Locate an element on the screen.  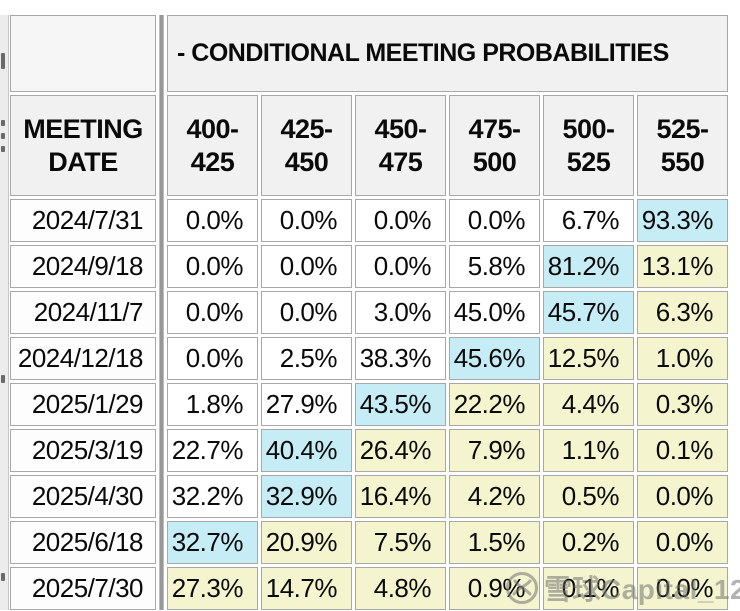
probability-cell: 6.7% is located at coordinates (588, 220).